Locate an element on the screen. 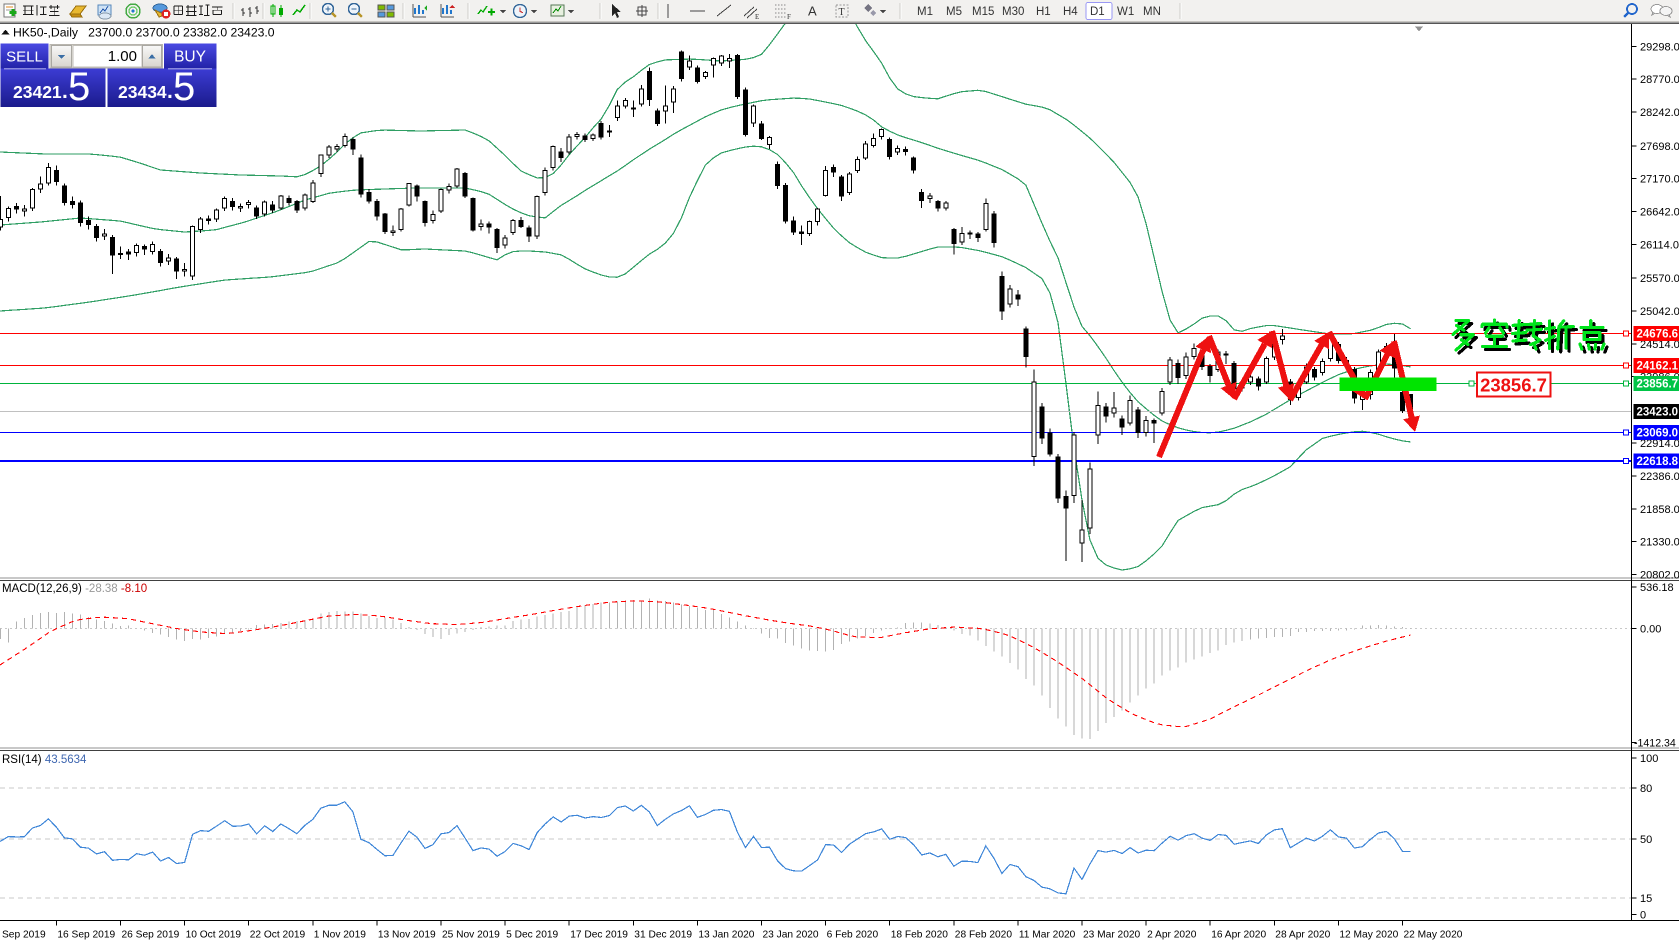 This screenshot has height=942, width=1679. svg-text: 23421 is located at coordinates (37, 92).